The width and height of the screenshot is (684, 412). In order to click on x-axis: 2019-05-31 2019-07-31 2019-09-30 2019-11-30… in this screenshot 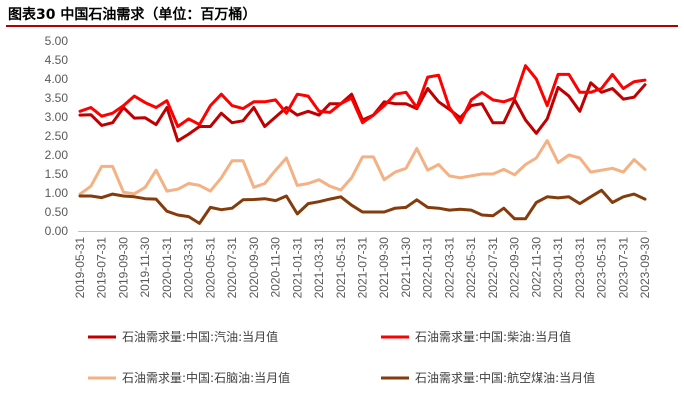, I will do `click(362, 265)`.